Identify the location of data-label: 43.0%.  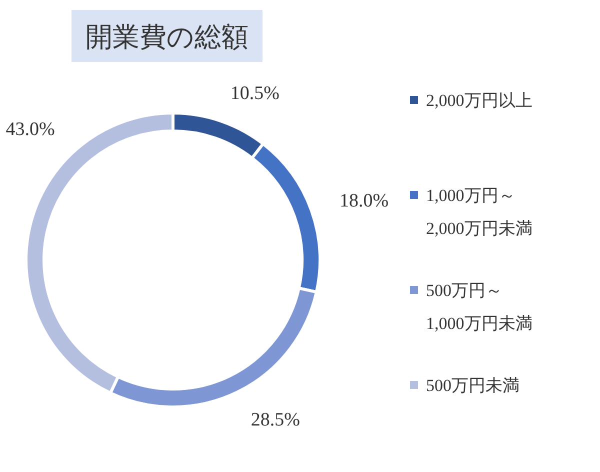
(31, 129).